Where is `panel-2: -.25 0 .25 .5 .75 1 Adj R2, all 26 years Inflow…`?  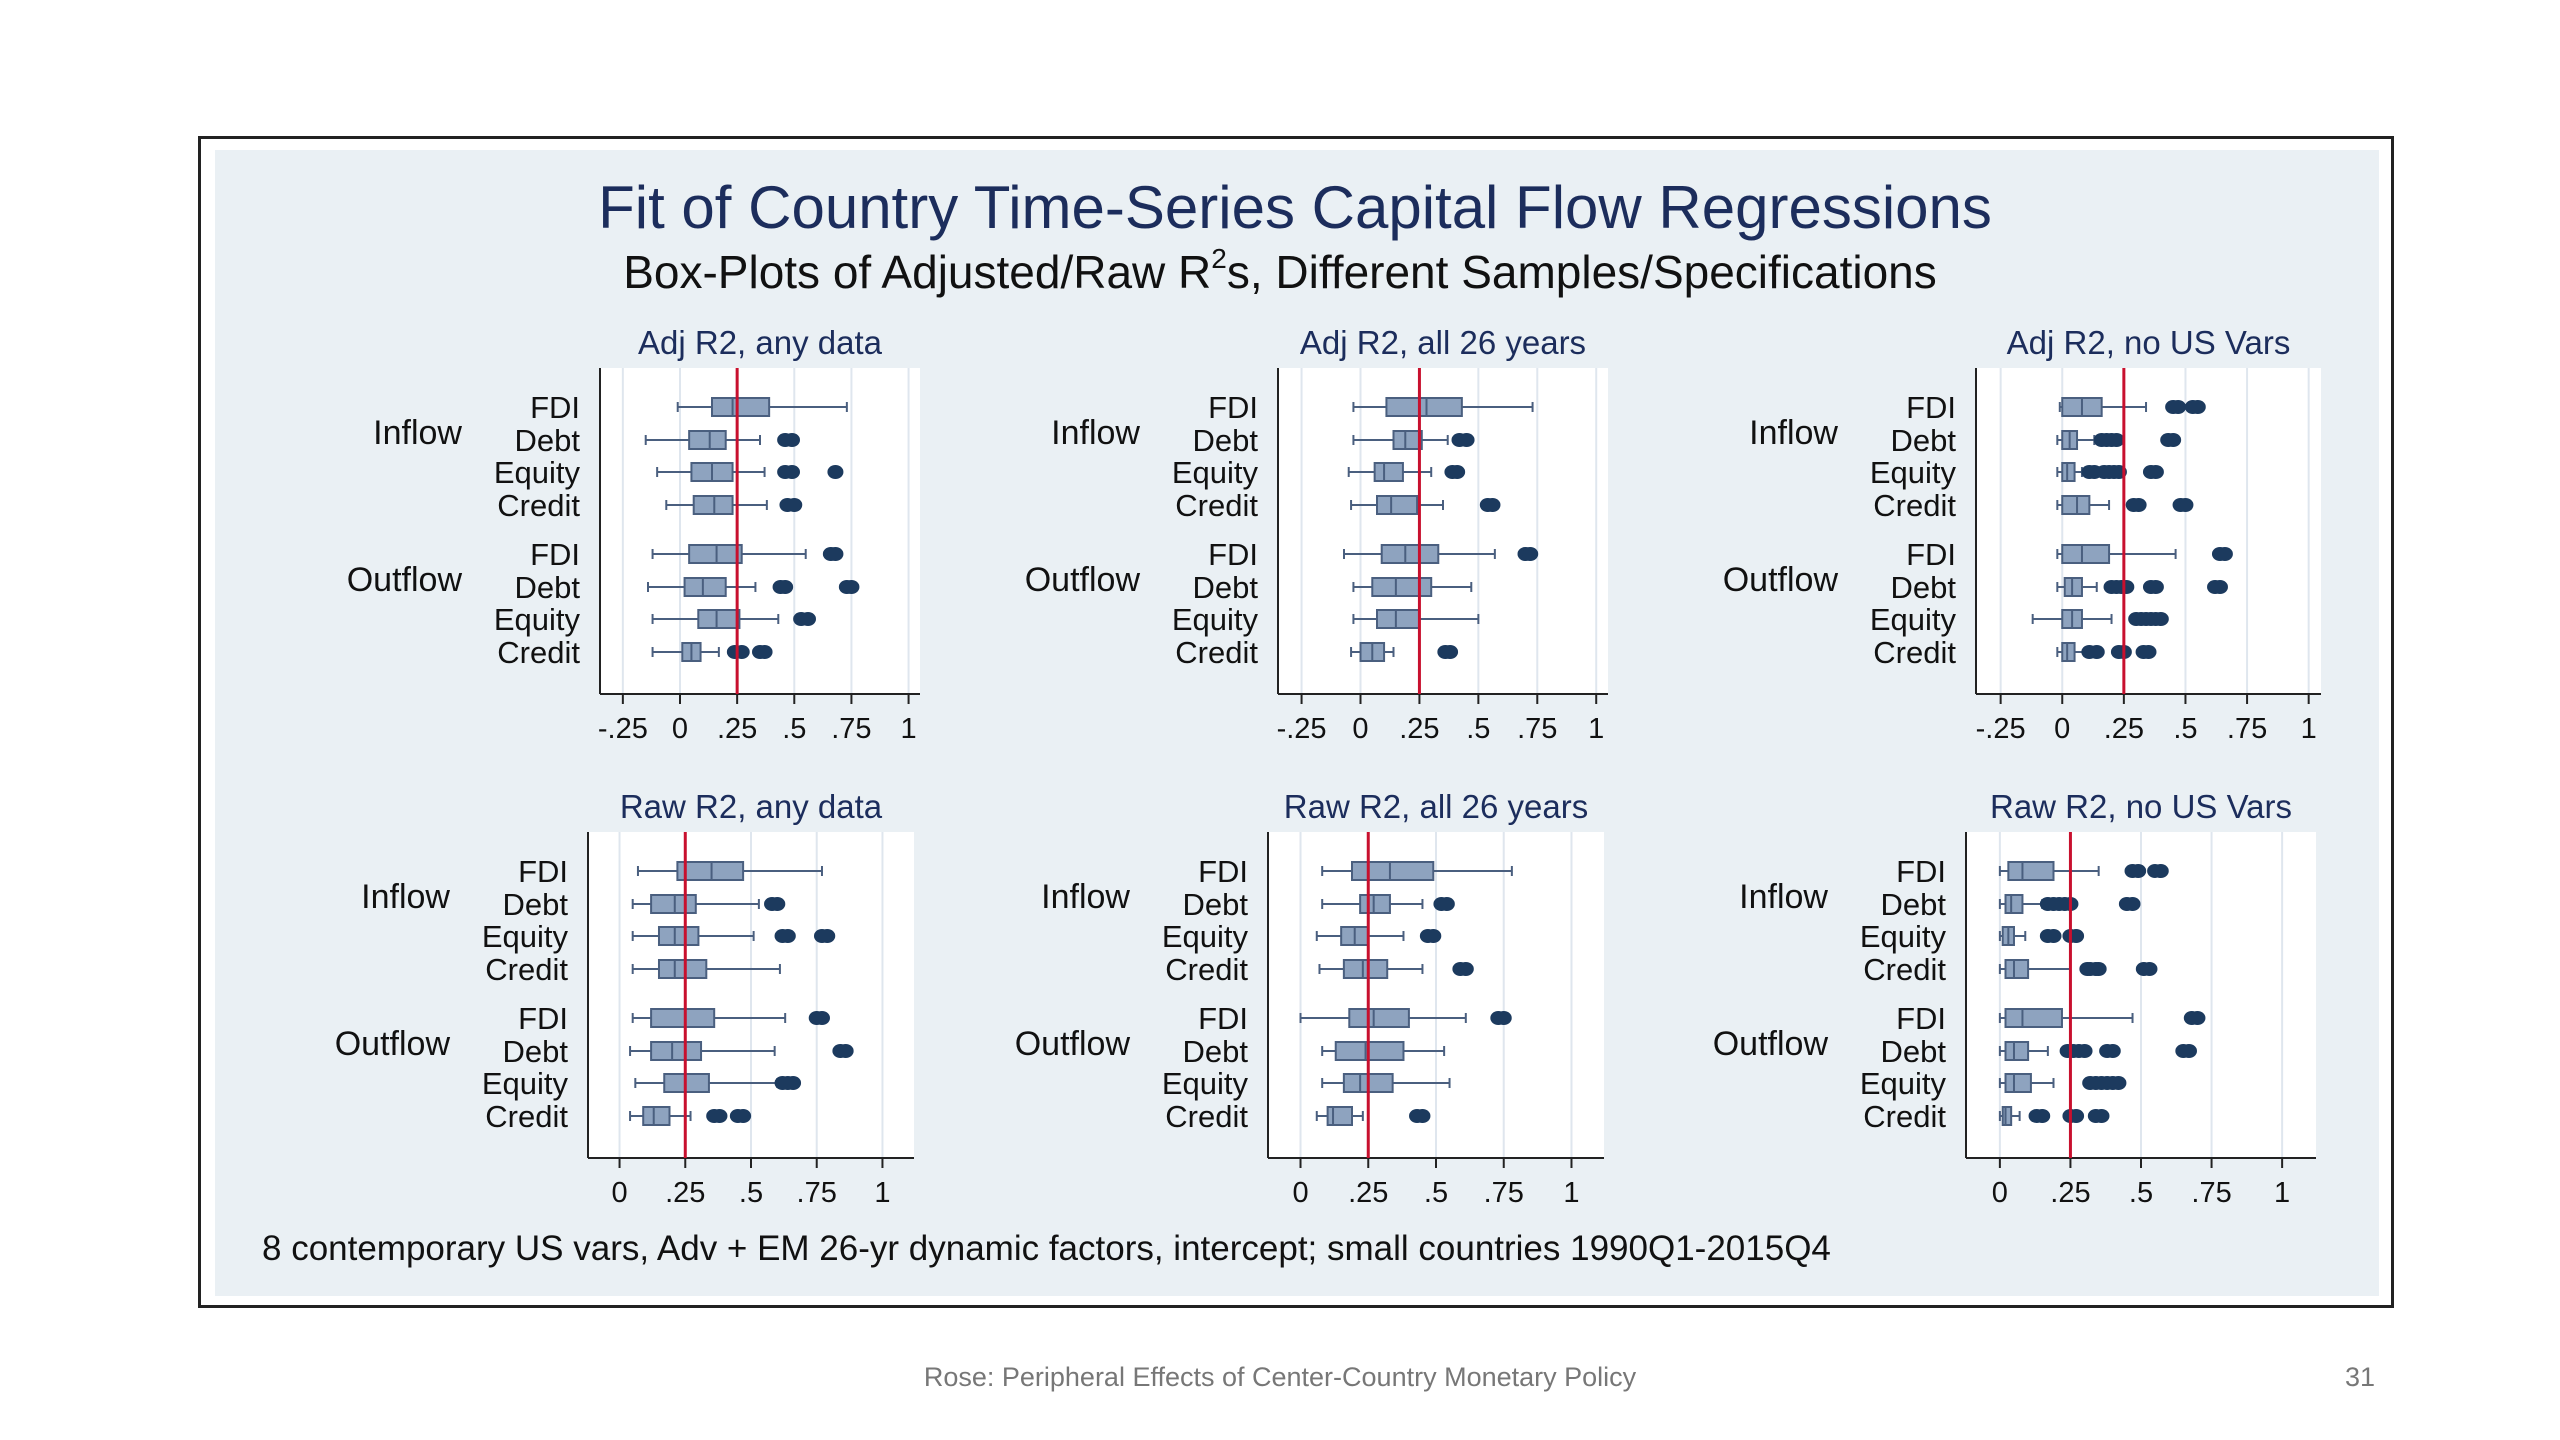 panel-2: -.25 0 .25 .5 .75 1 Adj R2, all 26 years Inflow… is located at coordinates (1316, 534).